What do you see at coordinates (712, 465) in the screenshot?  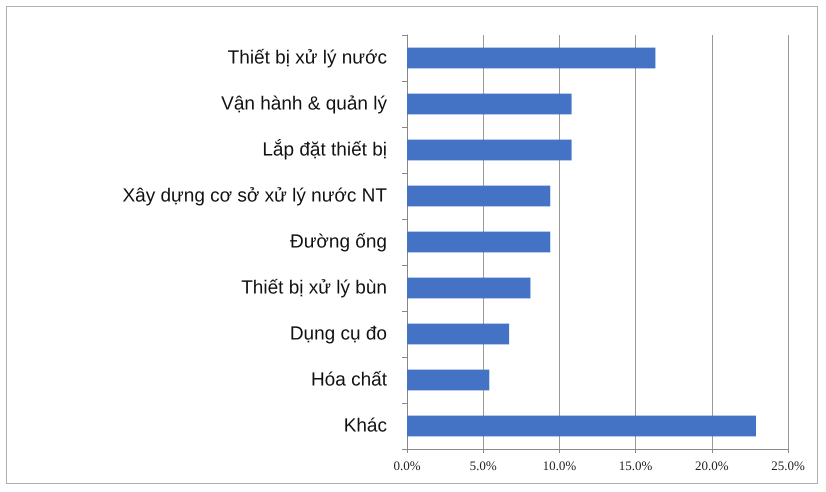 I see `x-tick-label: 20.0%` at bounding box center [712, 465].